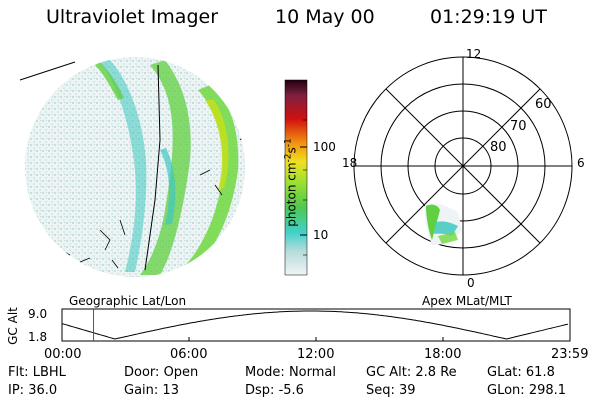 This screenshot has height=400, width=600. Describe the element at coordinates (411, 372) in the screenshot. I see `footer-gcalt: GC Alt: 2.8 Re` at that location.